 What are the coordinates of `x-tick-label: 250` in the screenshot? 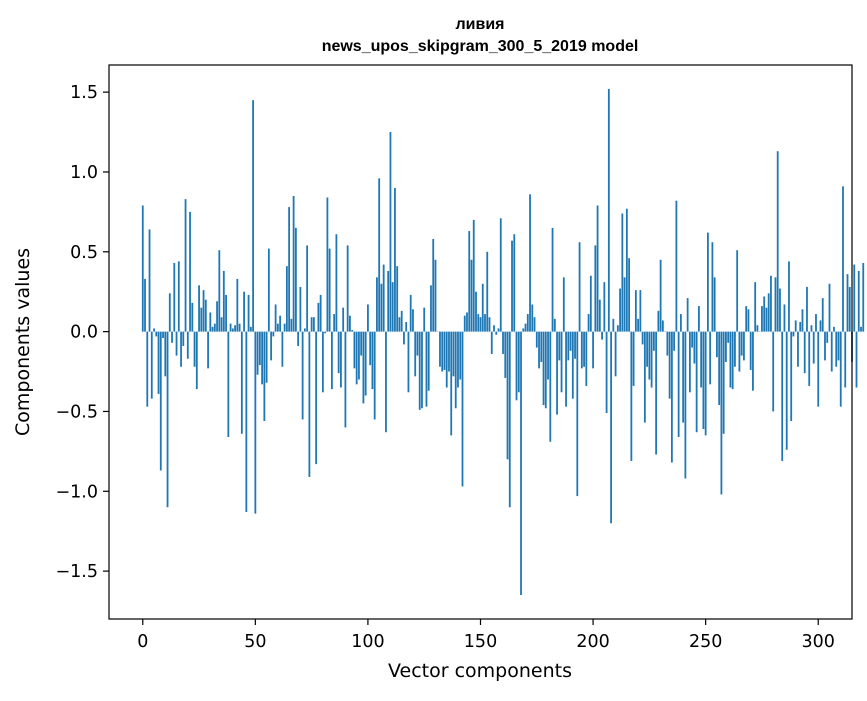 It's located at (705, 642).